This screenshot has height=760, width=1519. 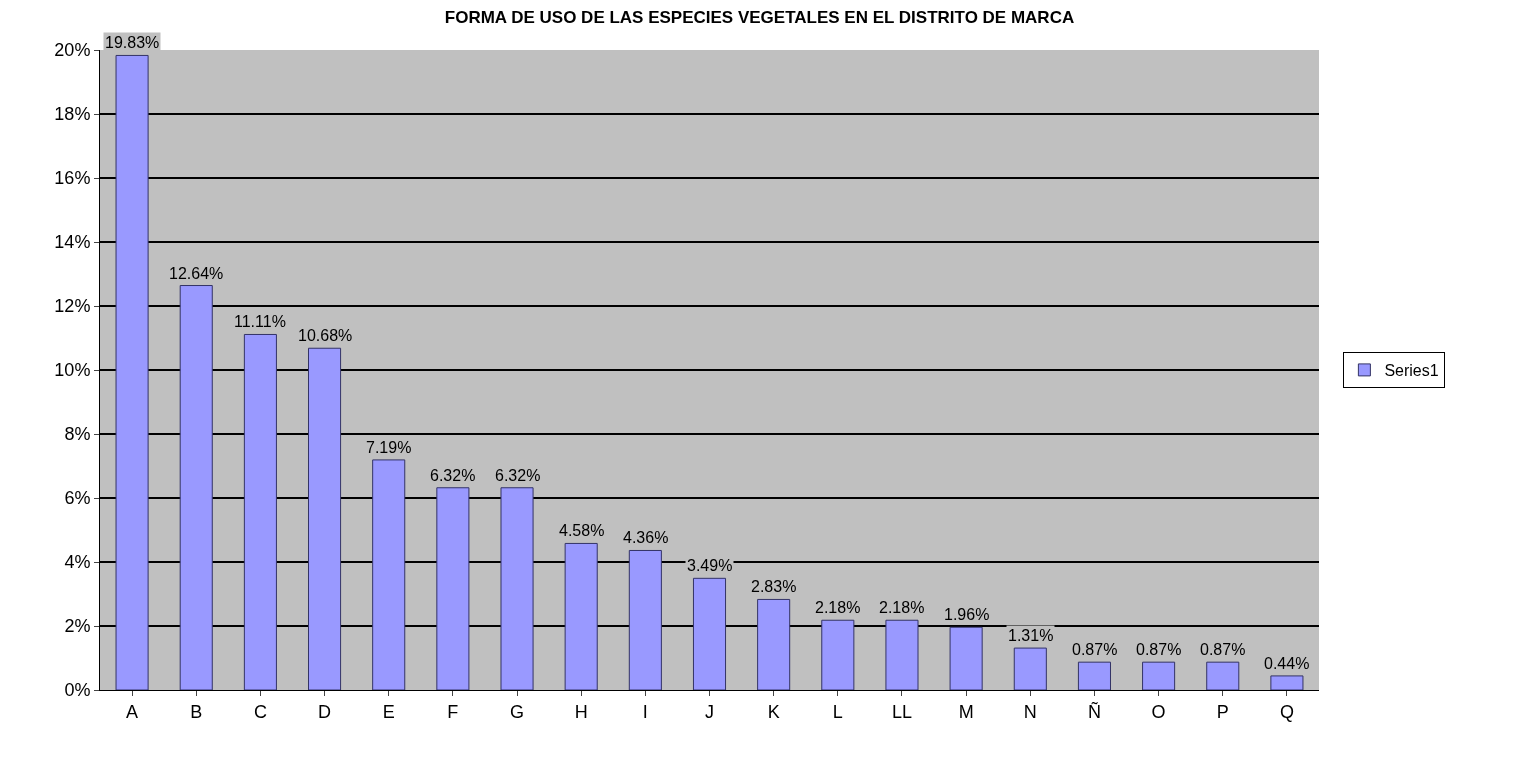 I want to click on data-label: 12.64%, so click(x=196, y=273).